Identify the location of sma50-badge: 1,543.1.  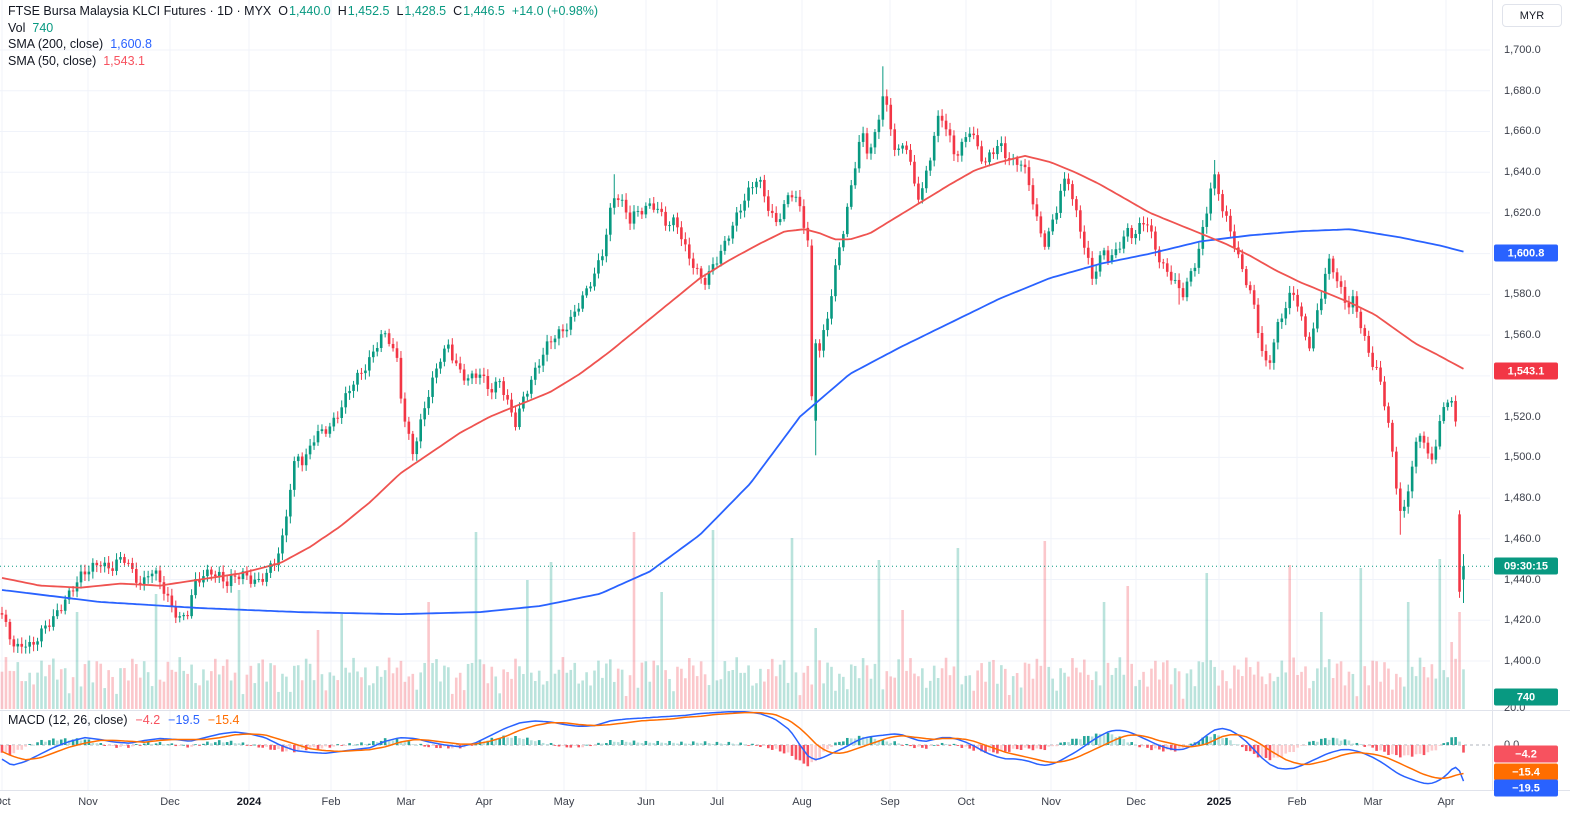
(1526, 371).